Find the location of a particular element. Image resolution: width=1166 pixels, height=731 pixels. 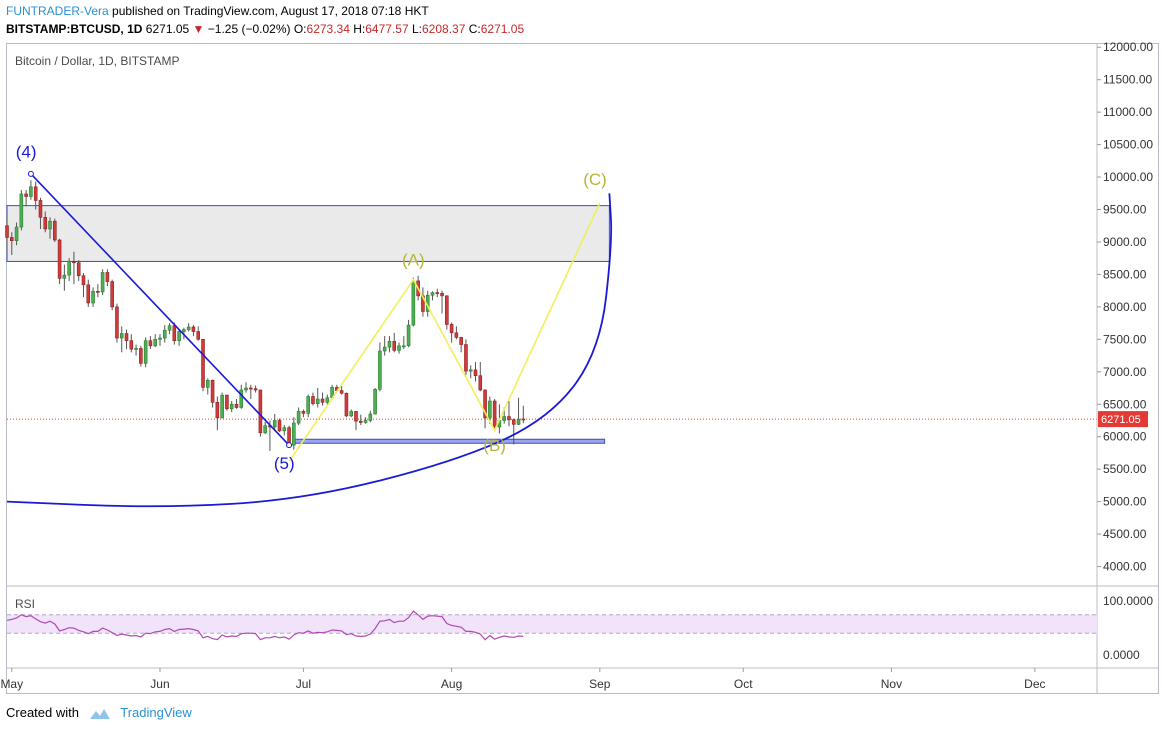

y-tick-label: 9500.00 is located at coordinates (1125, 210).